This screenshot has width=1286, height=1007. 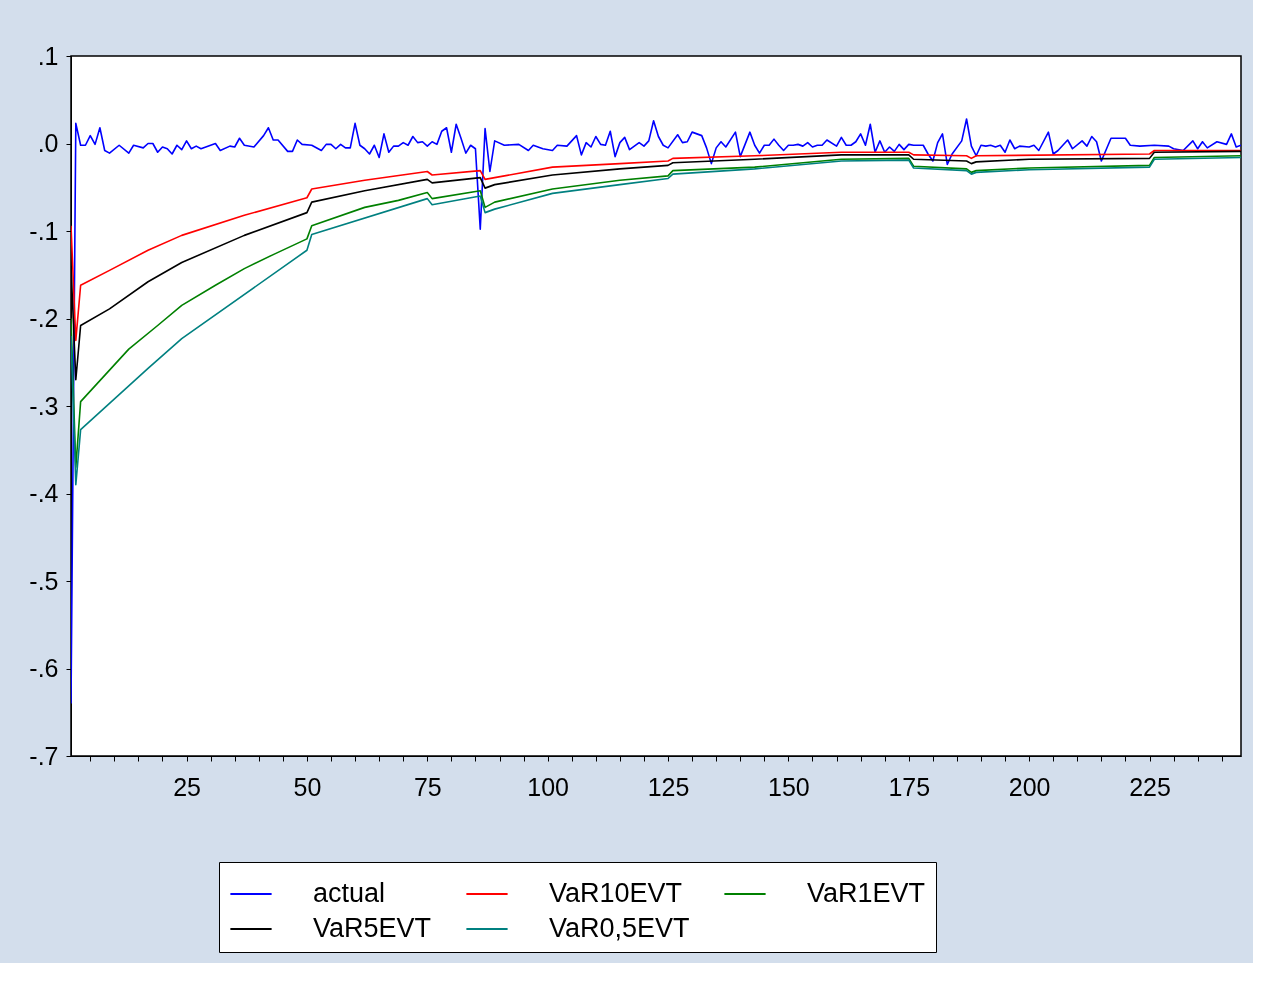 I want to click on y-tick-label: .1, so click(x=48, y=55).